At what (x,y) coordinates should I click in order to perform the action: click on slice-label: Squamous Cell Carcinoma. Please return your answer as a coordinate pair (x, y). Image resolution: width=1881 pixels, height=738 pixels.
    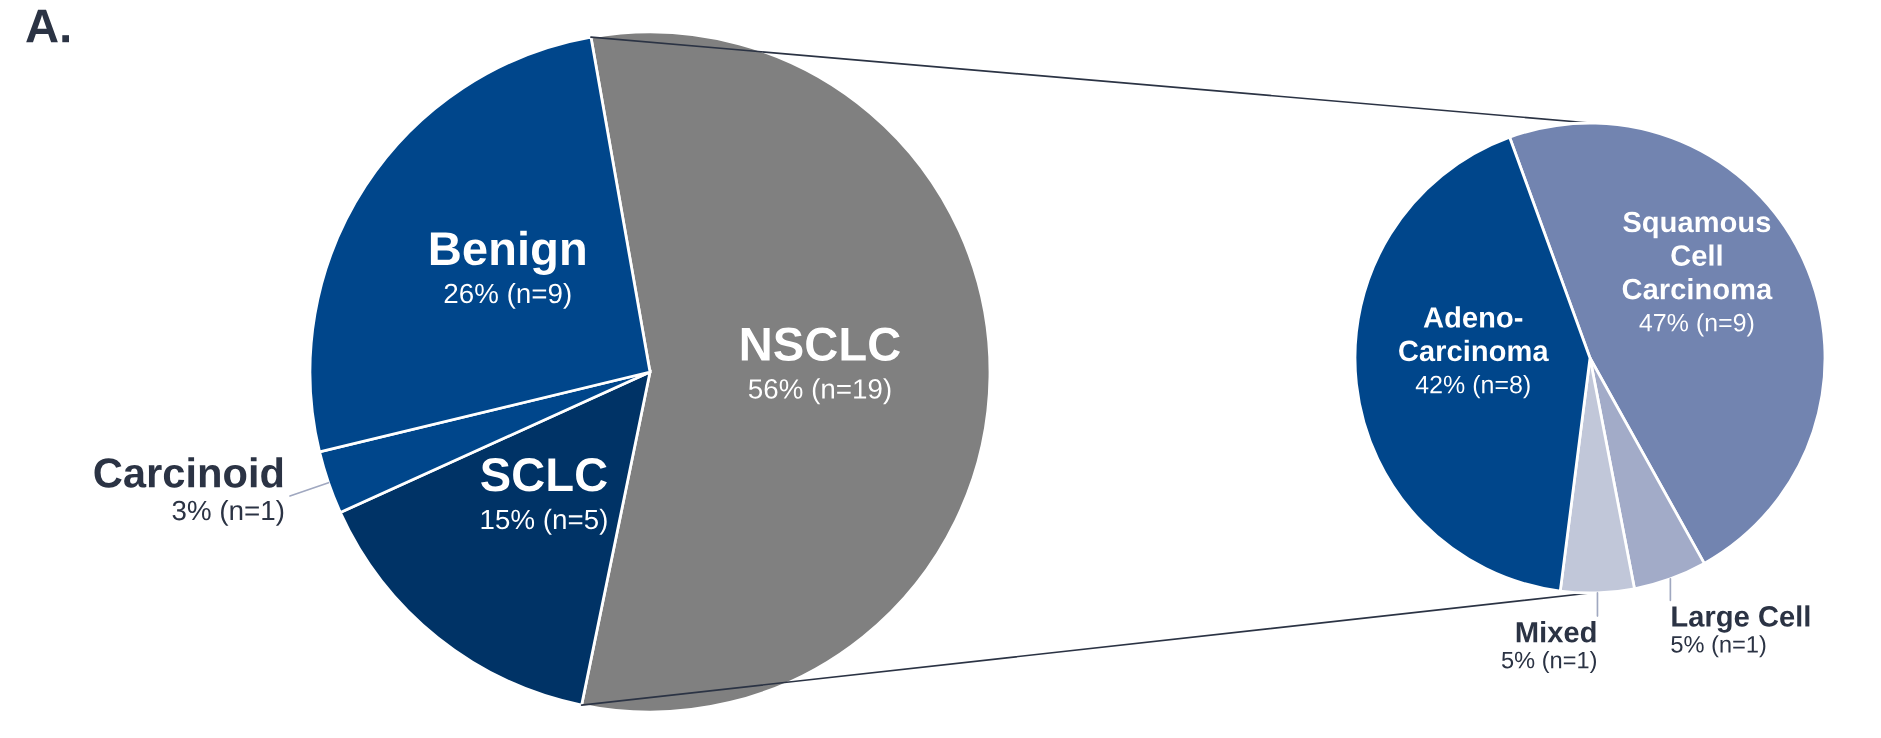
    Looking at the image, I should click on (1697, 255).